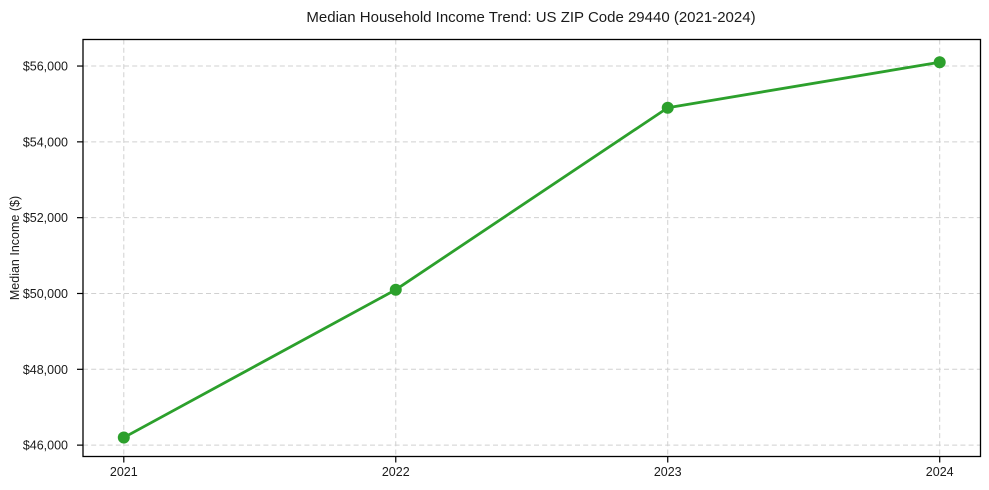  I want to click on y-axis-label: Median Income ($), so click(15, 248).